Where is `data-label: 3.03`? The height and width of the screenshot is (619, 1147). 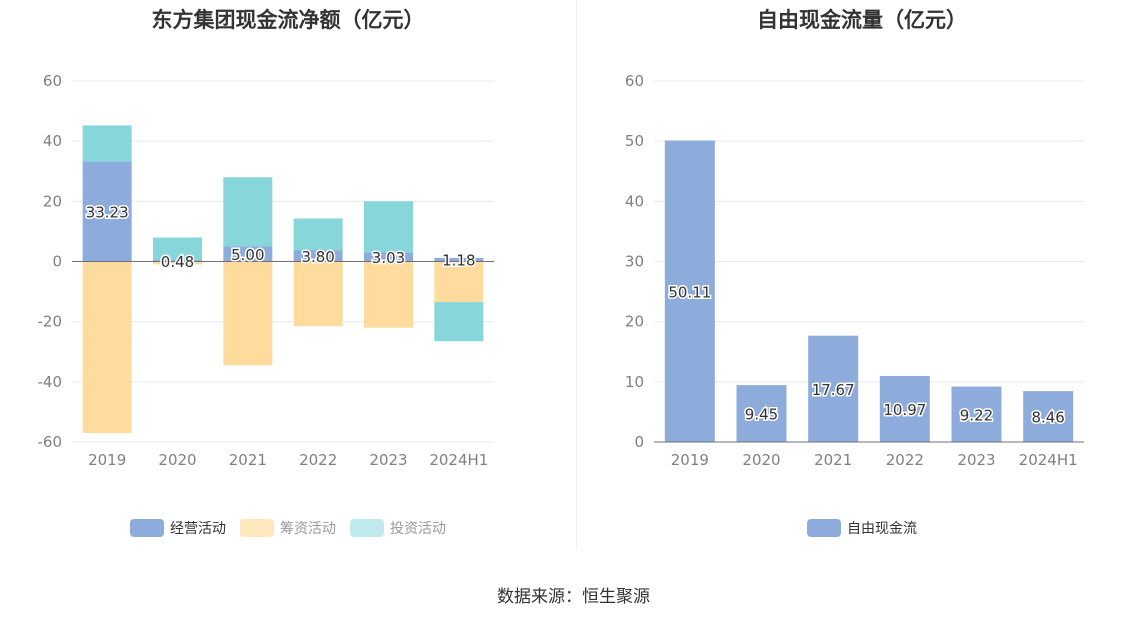 data-label: 3.03 is located at coordinates (388, 258).